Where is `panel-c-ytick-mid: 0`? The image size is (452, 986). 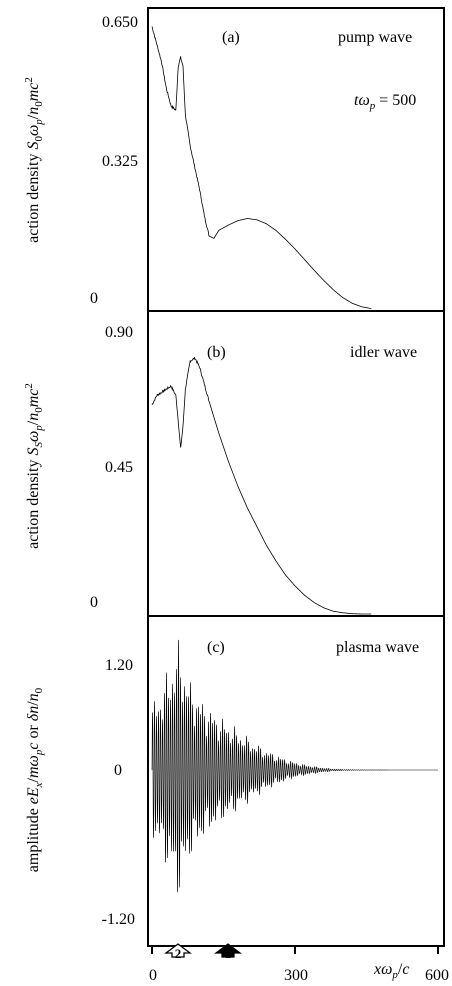
panel-c-ytick-mid: 0 is located at coordinates (118, 770).